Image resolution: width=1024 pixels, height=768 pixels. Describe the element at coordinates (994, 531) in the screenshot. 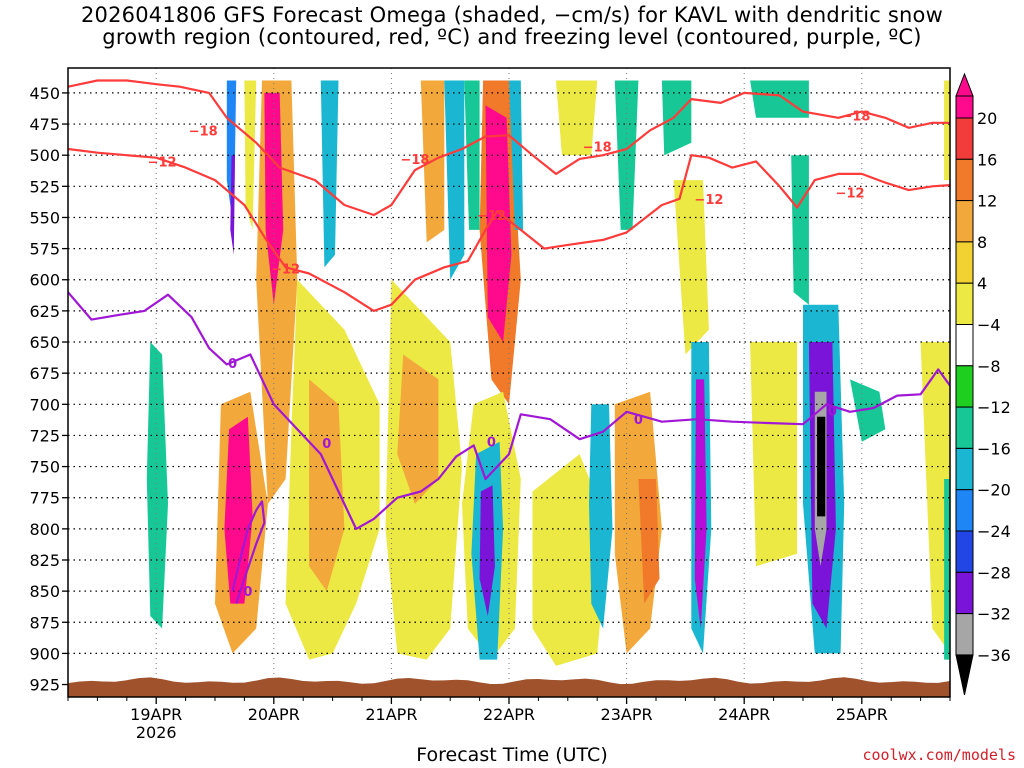

I see `colorbar-label-10: −24` at that location.